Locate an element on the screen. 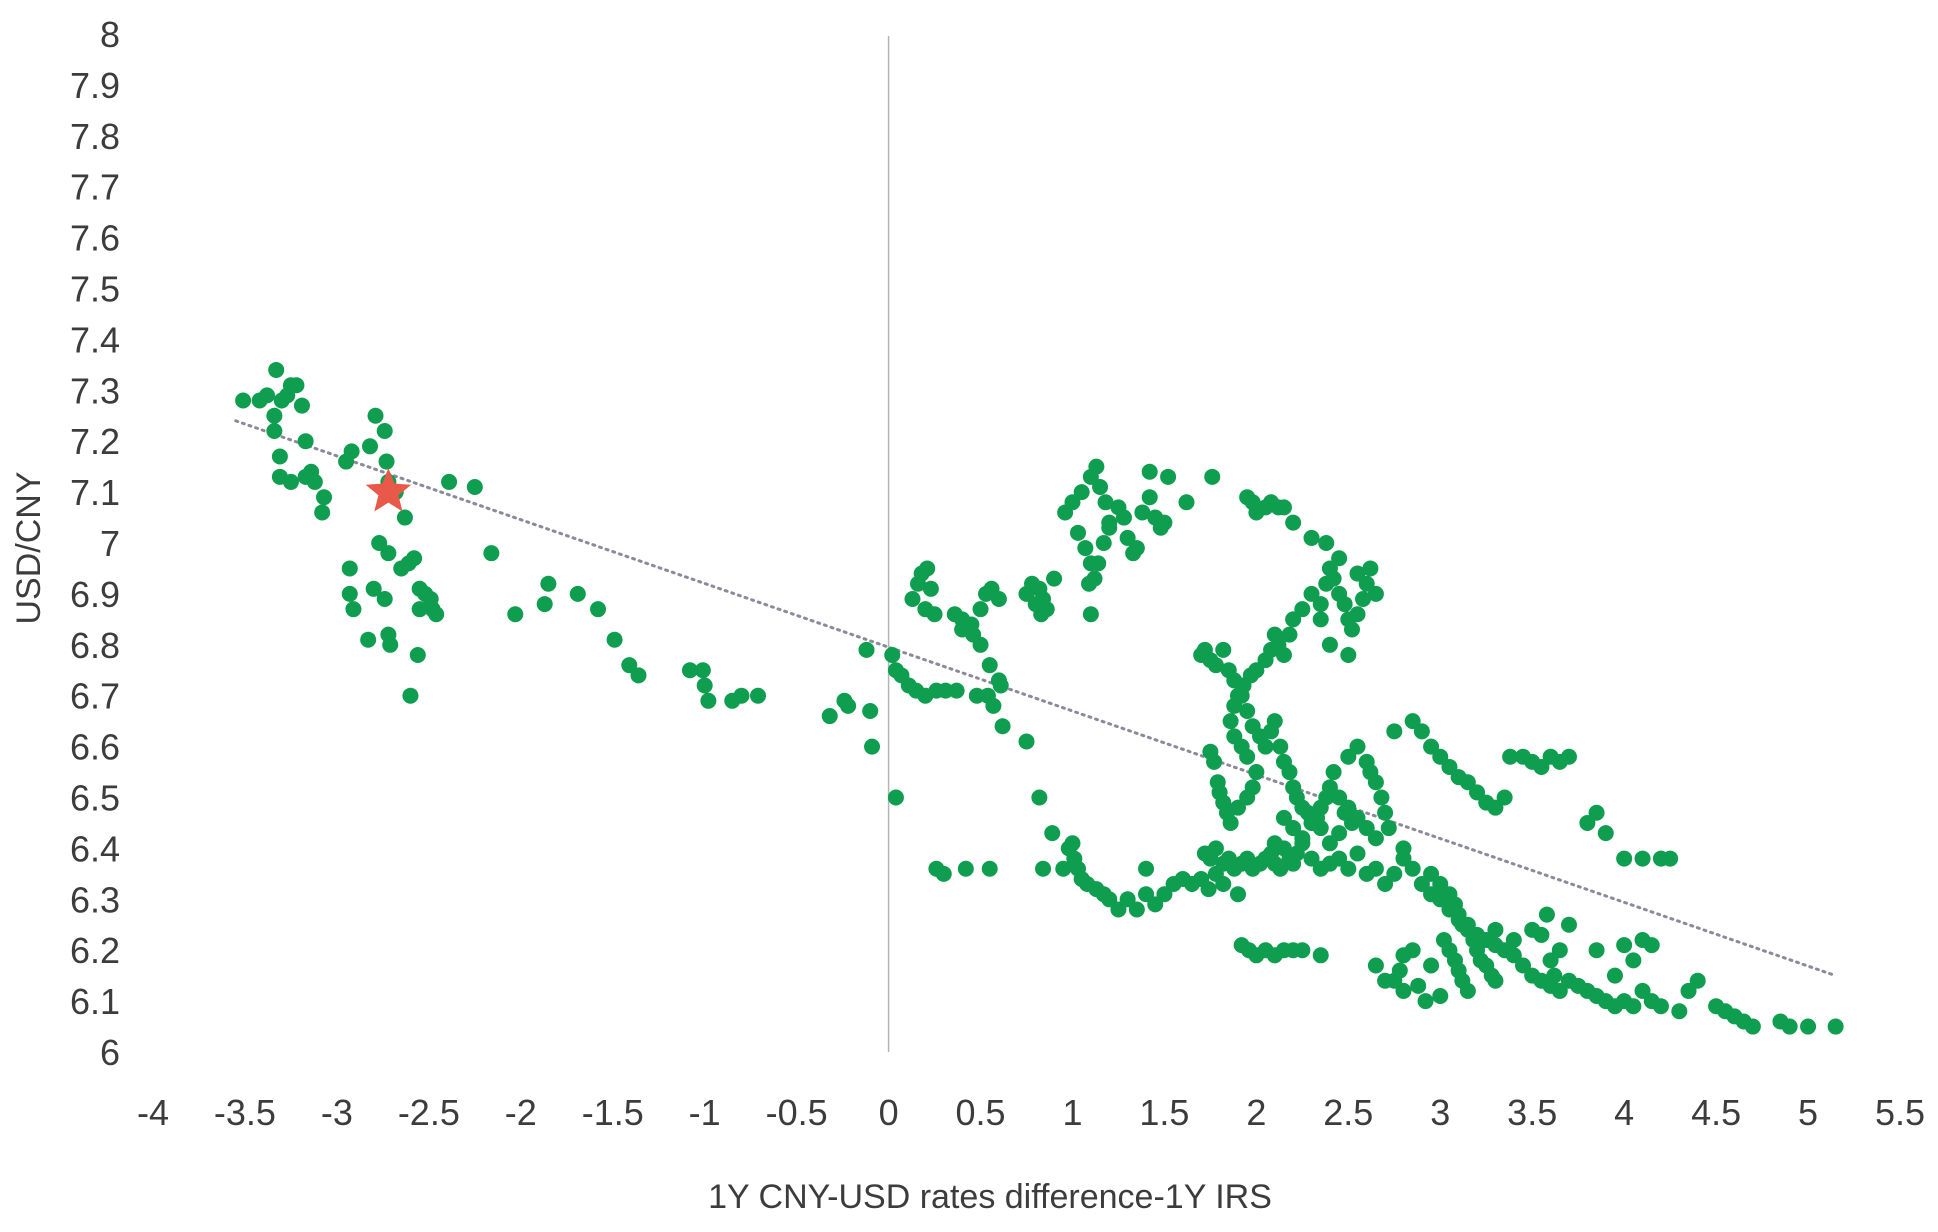  y-tick-label: 6 is located at coordinates (110, 1052).